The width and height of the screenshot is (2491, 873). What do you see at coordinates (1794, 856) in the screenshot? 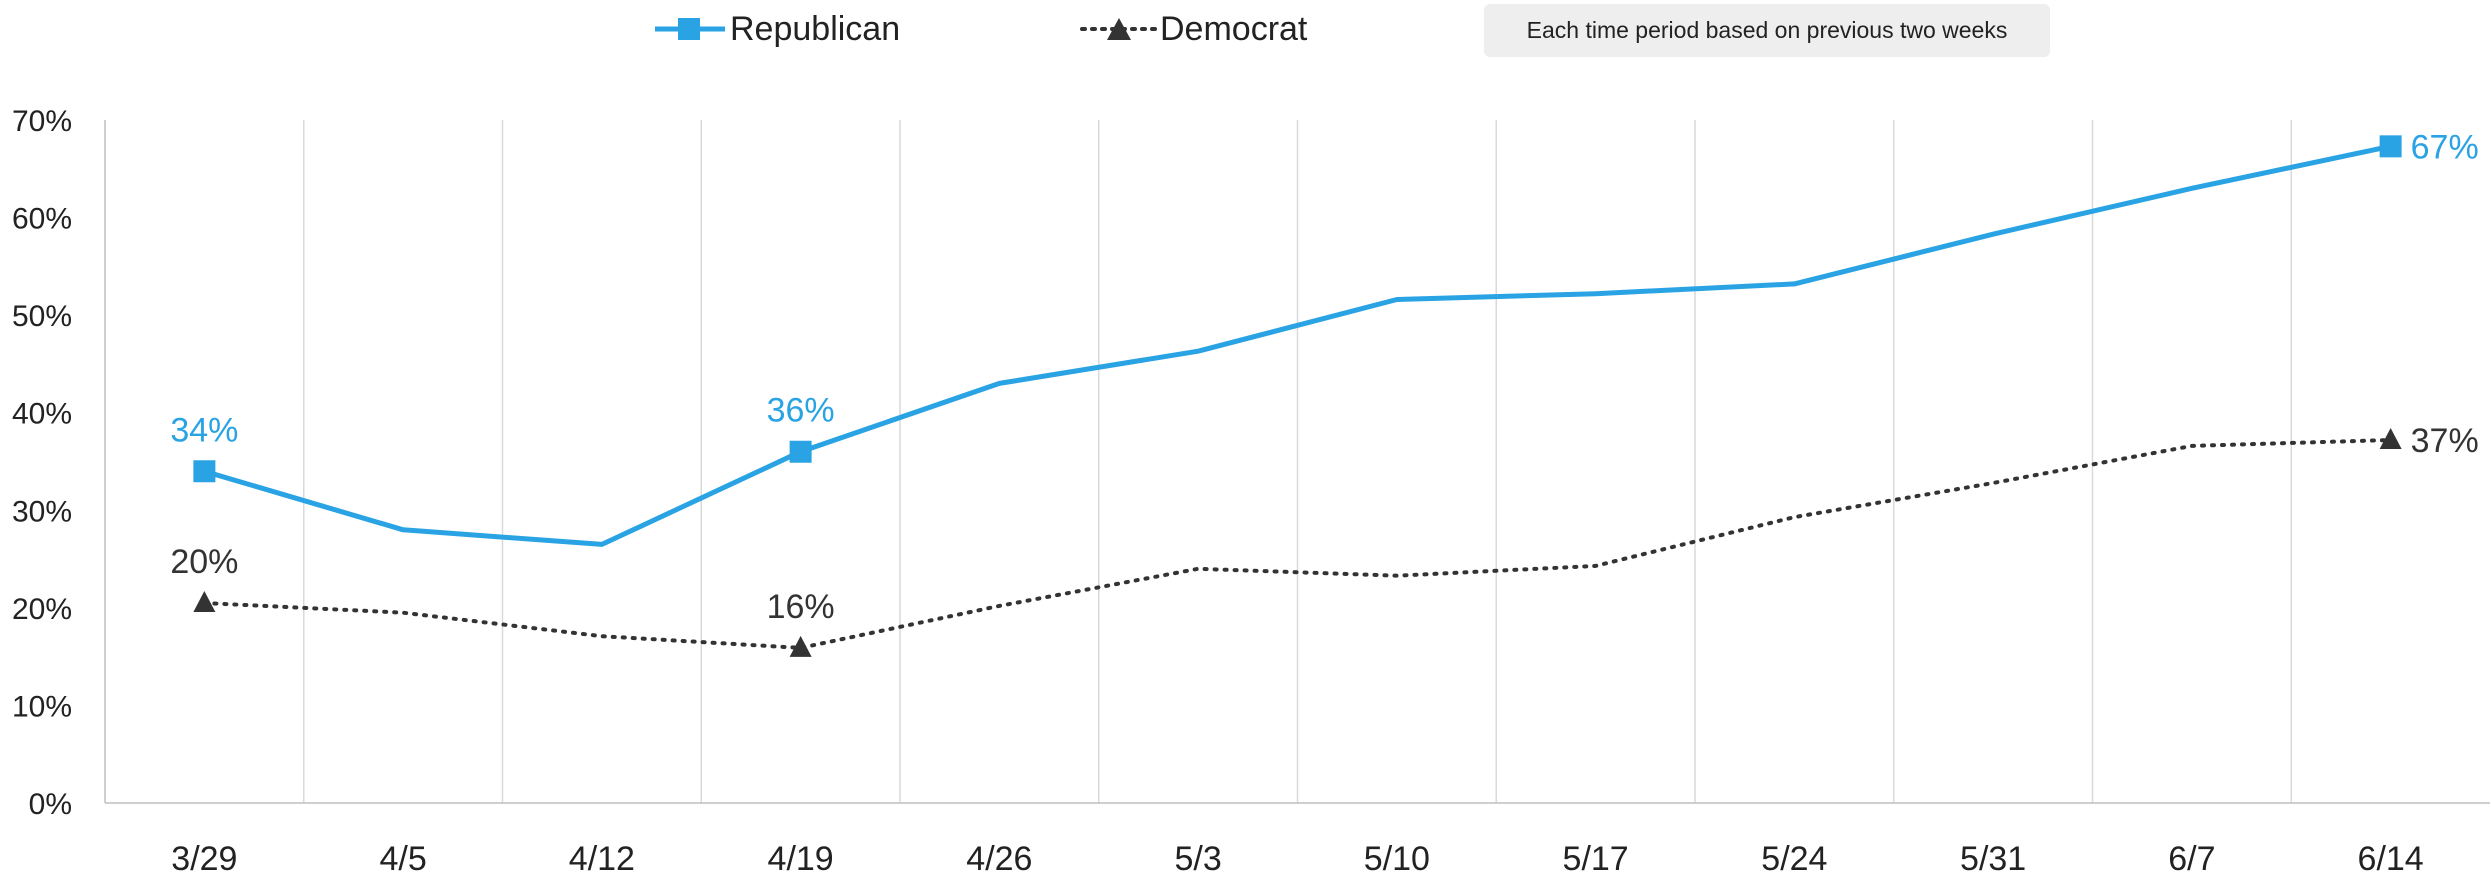
I see `x-tick-label: 5/24` at bounding box center [1794, 856].